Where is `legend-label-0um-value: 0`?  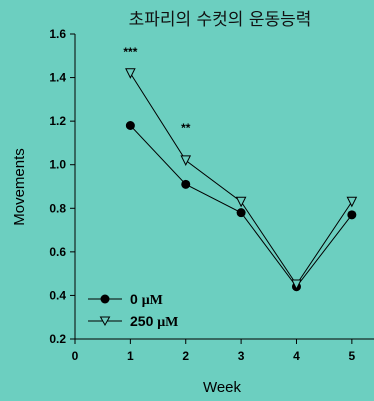 legend-label-0um-value: 0 is located at coordinates (134, 299).